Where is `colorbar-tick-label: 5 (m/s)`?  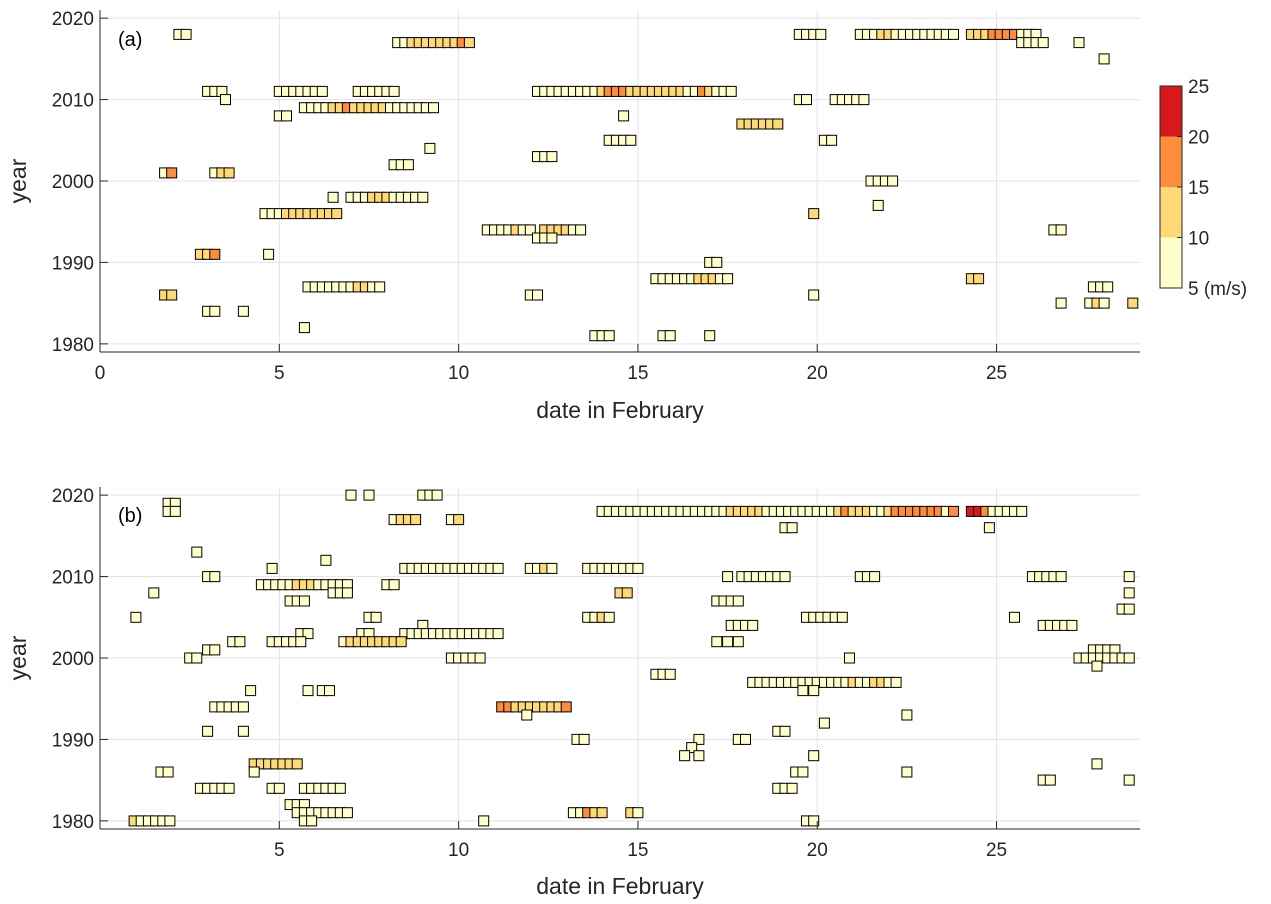
colorbar-tick-label: 5 (m/s) is located at coordinates (1217, 289).